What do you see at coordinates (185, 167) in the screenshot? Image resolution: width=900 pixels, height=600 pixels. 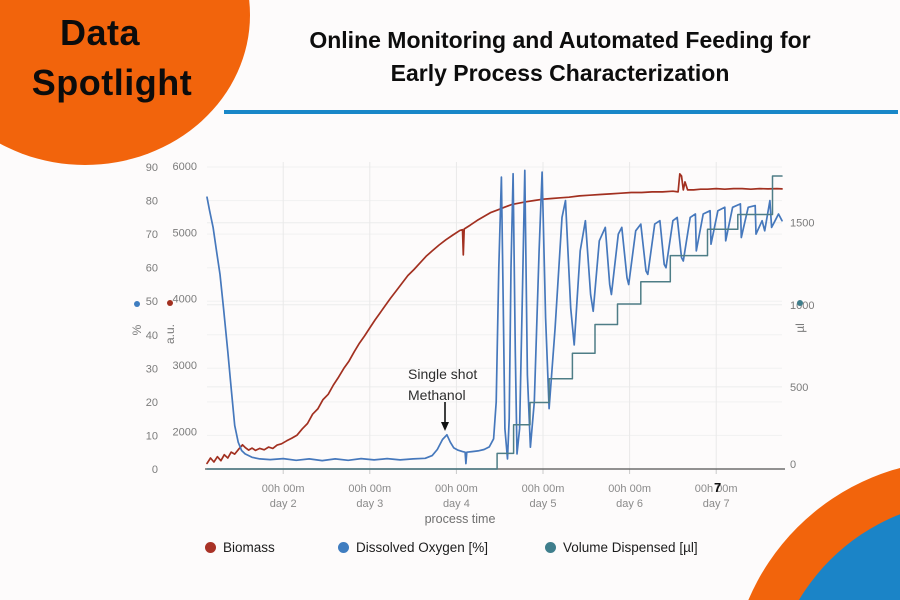 I see `svg-text: 6000` at bounding box center [185, 167].